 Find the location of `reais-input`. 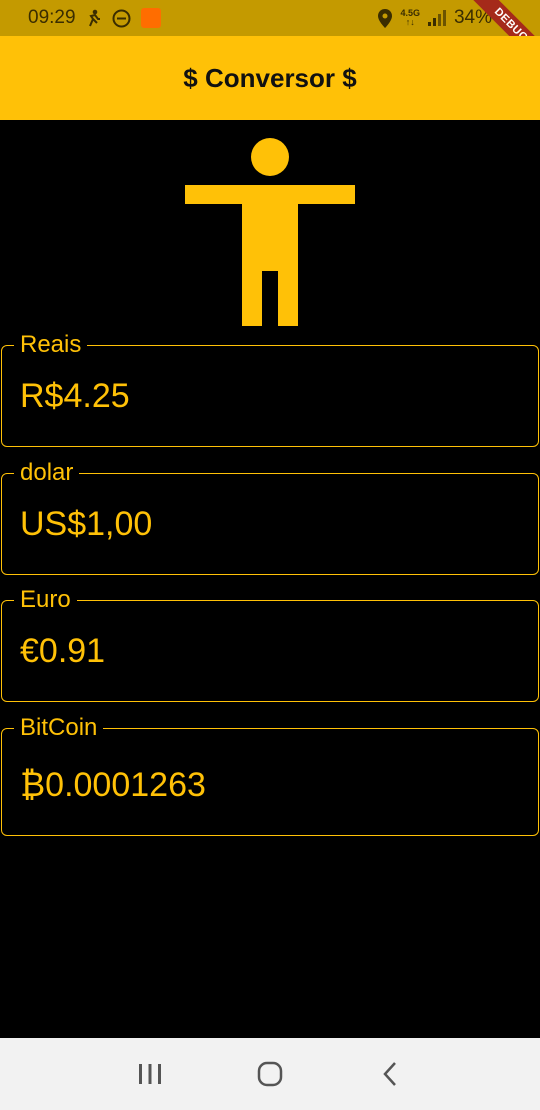

reais-input is located at coordinates (260, 396).